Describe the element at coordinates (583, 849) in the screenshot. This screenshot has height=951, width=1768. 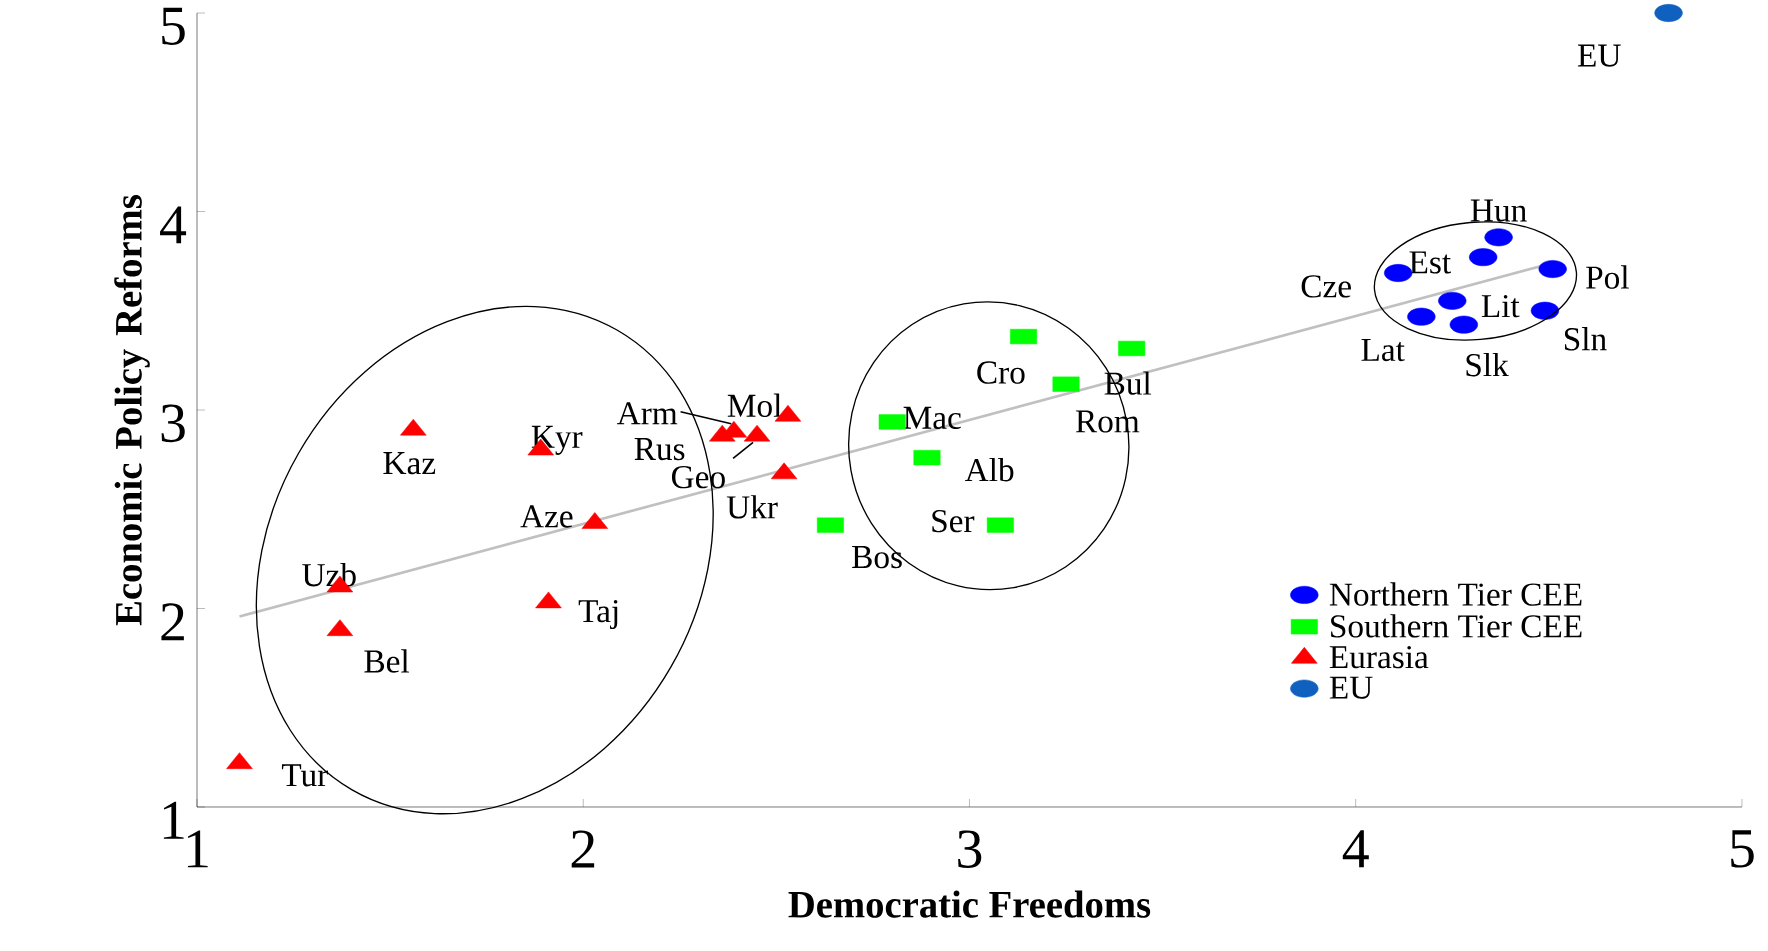
I see `x-tick-label: 2` at that location.